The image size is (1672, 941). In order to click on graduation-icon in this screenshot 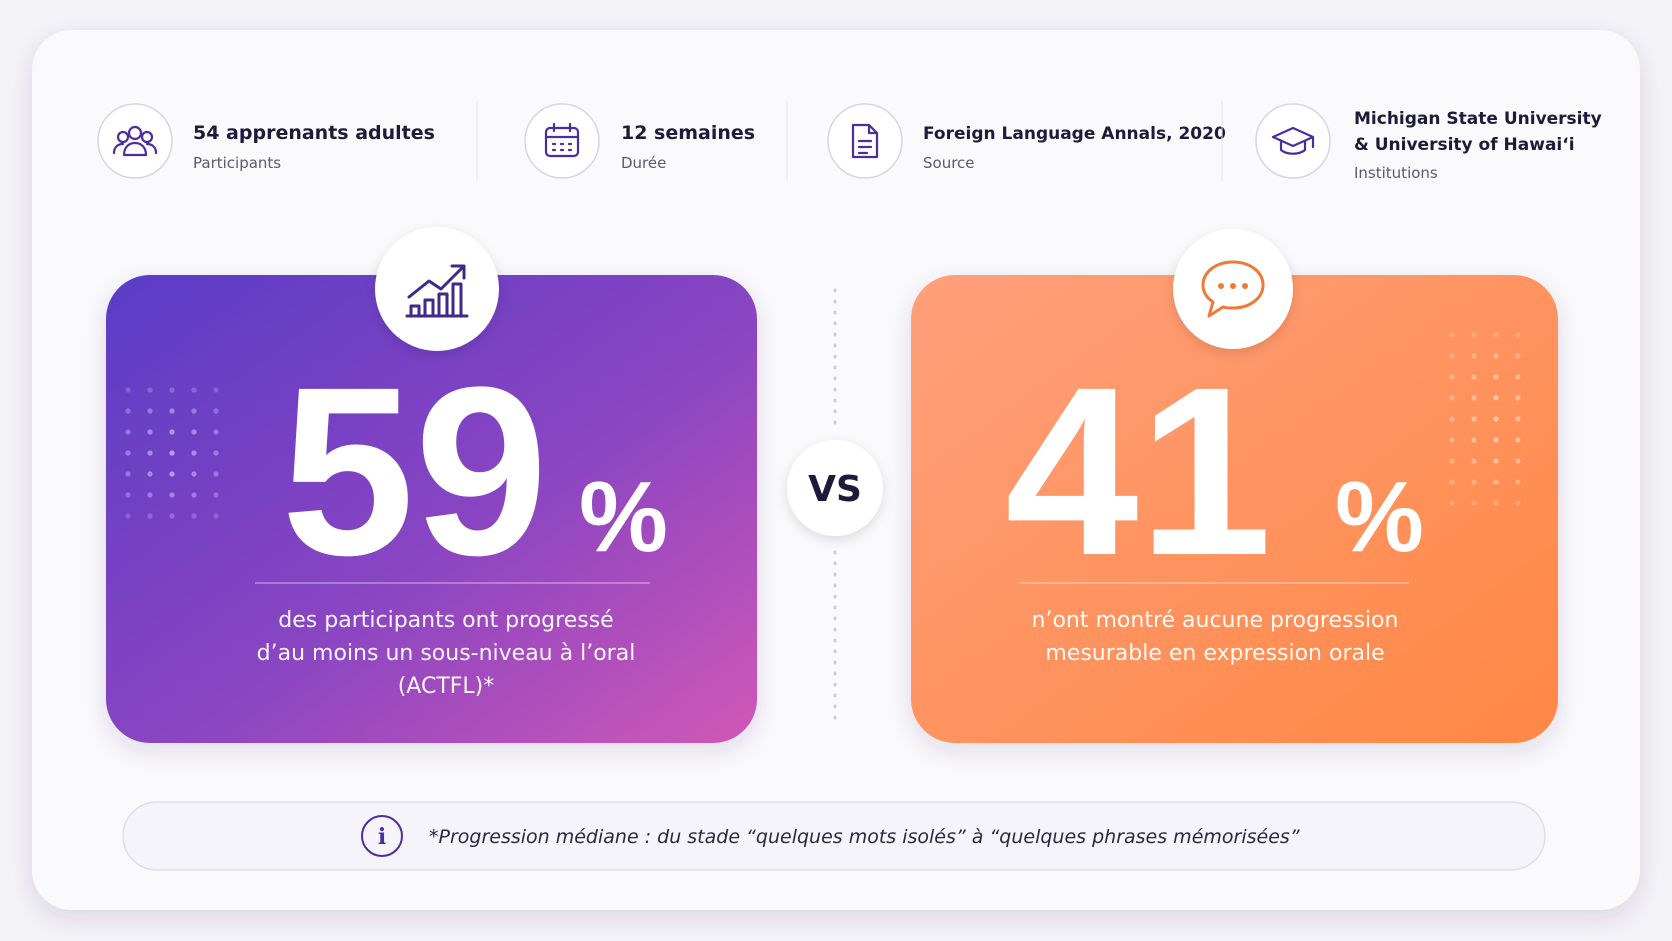, I will do `click(1293, 140)`.